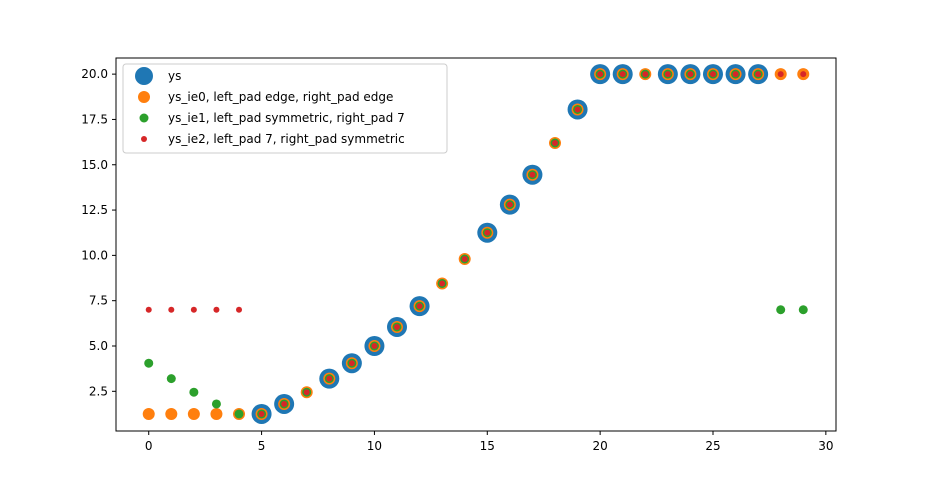 The width and height of the screenshot is (928, 484). Describe the element at coordinates (98, 232) in the screenshot. I see `y-axis: 2.5 5.0 7.5 10.0 12.5 15.0 17.5 20.0` at that location.